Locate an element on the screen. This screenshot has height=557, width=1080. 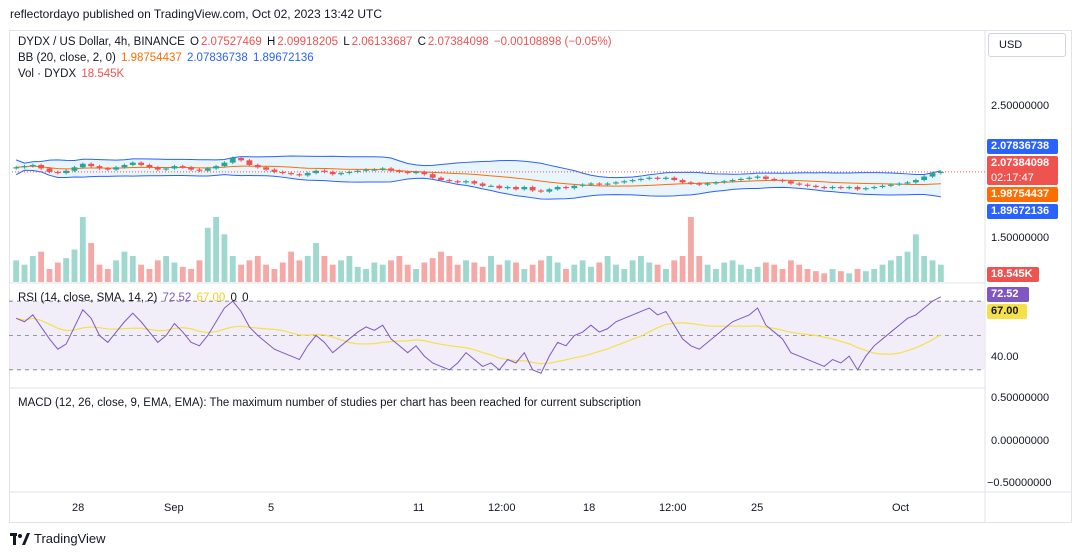
vol-label: Vol · DYDX is located at coordinates (47, 74).